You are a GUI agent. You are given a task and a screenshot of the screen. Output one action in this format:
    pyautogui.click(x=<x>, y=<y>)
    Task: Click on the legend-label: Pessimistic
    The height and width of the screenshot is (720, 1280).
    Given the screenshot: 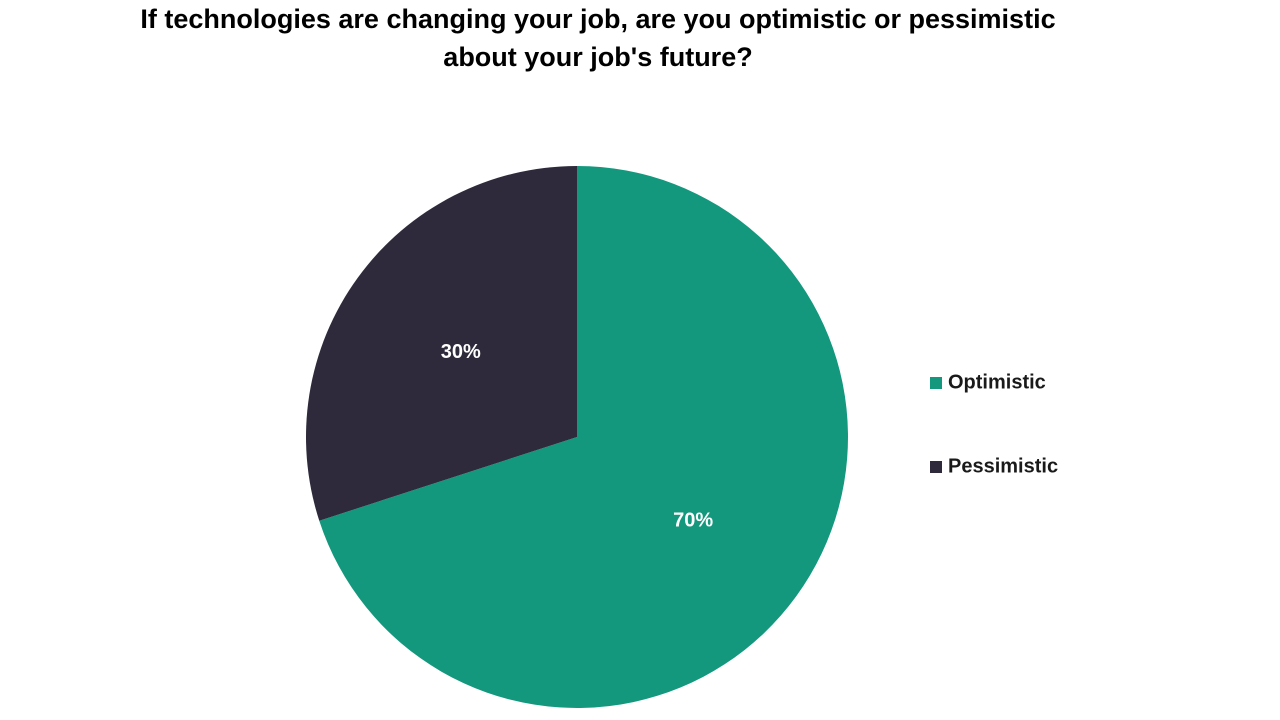 What is the action you would take?
    pyautogui.click(x=1003, y=466)
    